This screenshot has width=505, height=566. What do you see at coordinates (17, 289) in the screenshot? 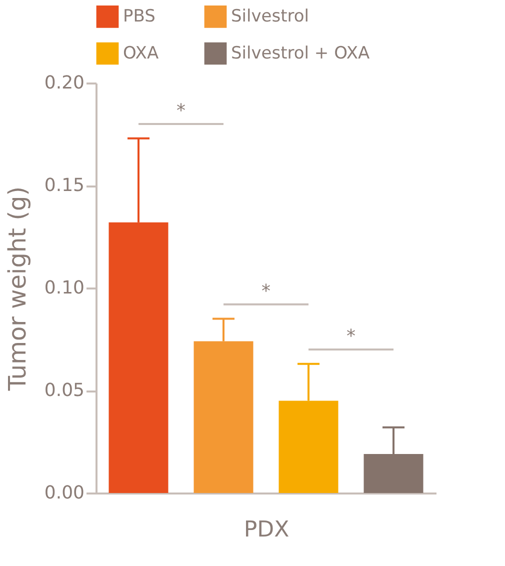
I see `y-axis-title: Tumor weight (g)` at bounding box center [17, 289].